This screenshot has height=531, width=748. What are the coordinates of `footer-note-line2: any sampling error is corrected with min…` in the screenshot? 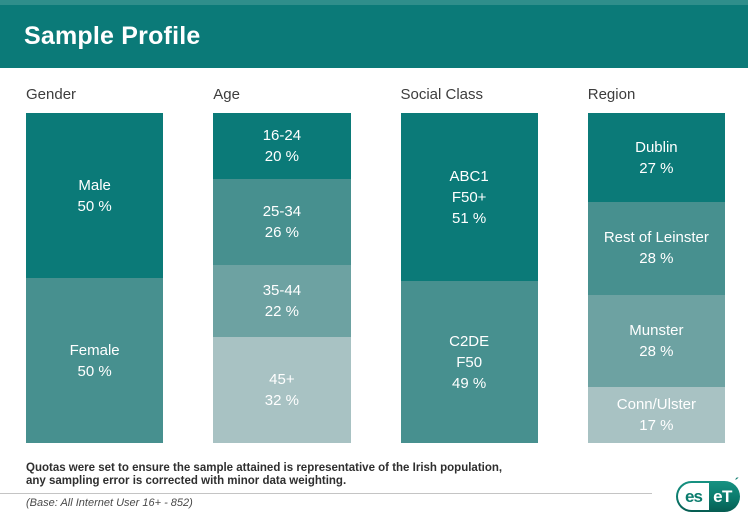 It's located at (186, 481).